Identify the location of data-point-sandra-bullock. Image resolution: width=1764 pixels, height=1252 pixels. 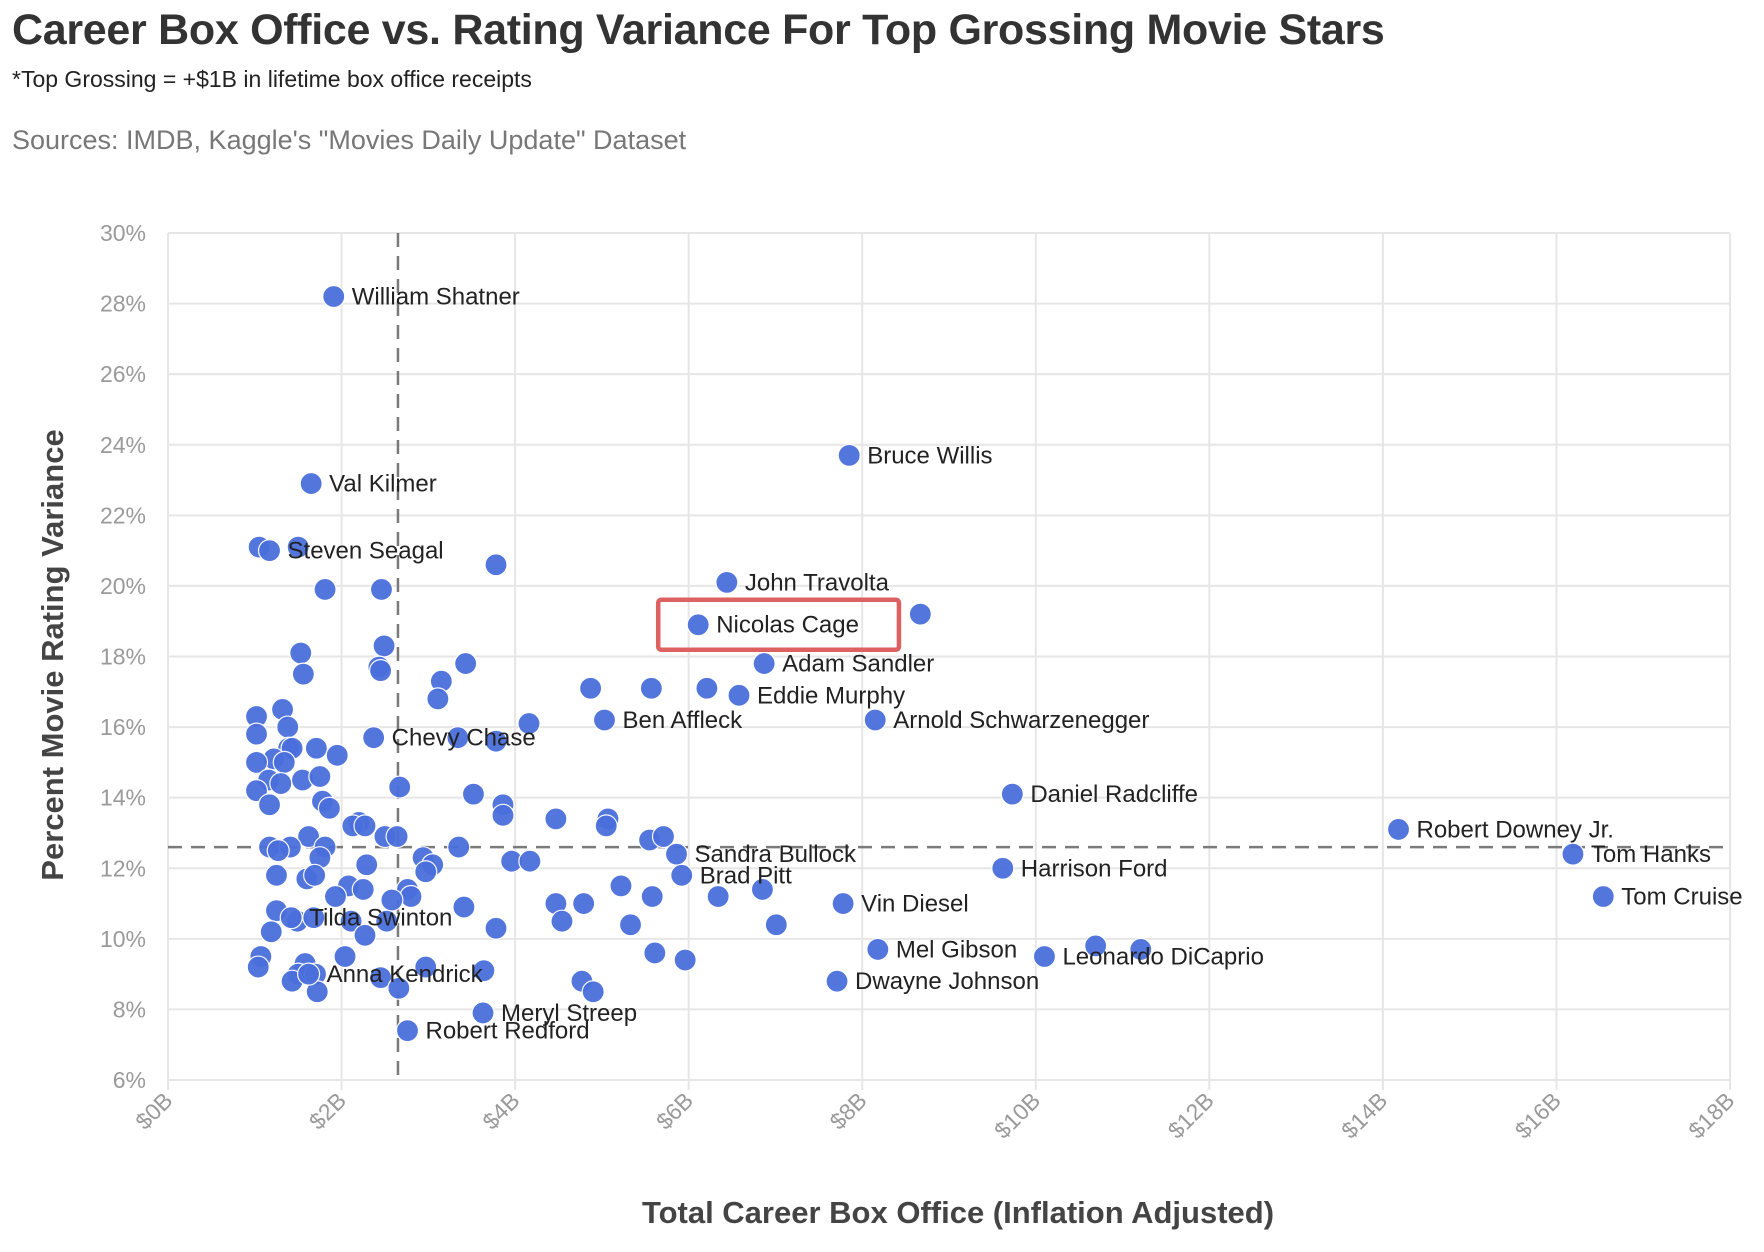
(676, 854).